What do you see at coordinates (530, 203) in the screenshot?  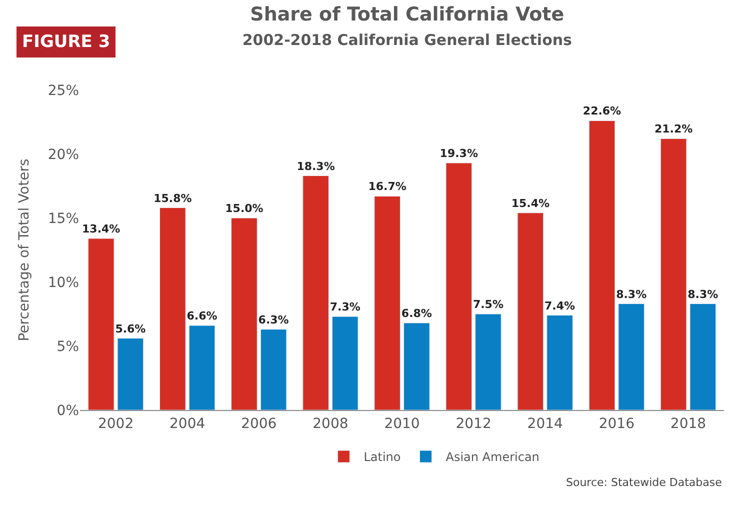 I see `data-label: 15.4%` at bounding box center [530, 203].